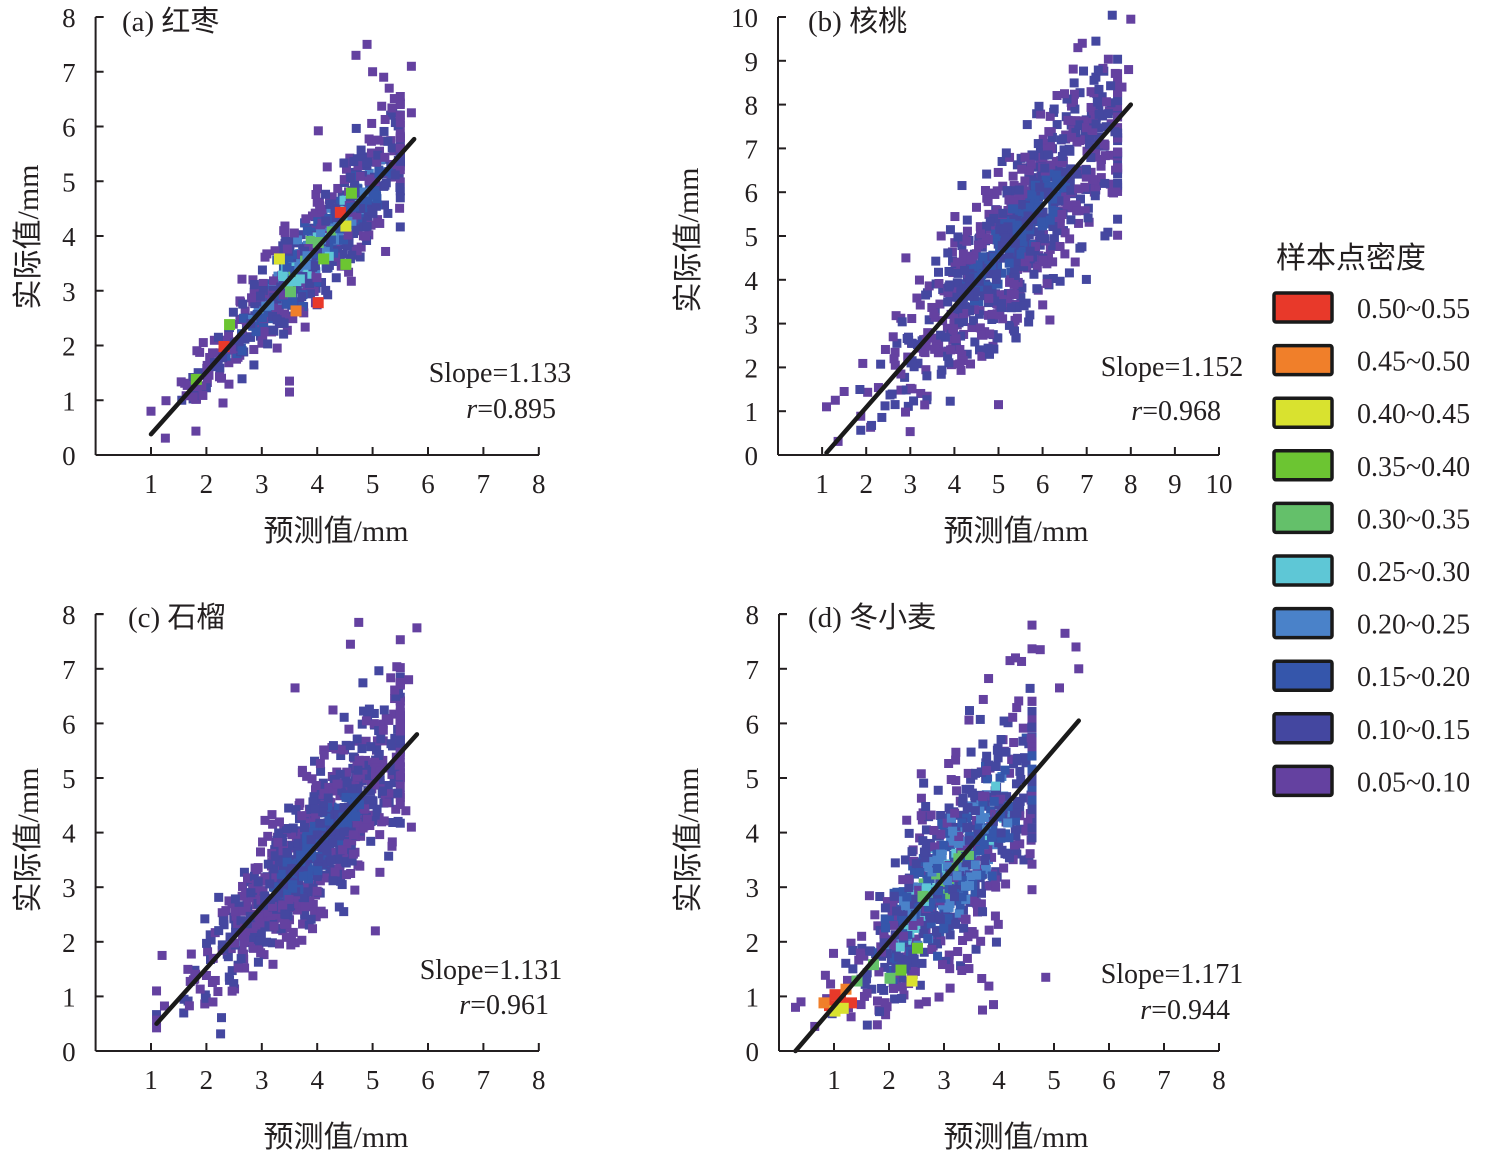 Image resolution: width=1492 pixels, height=1157 pixels. I want to click on fit-line, so click(979, 279).